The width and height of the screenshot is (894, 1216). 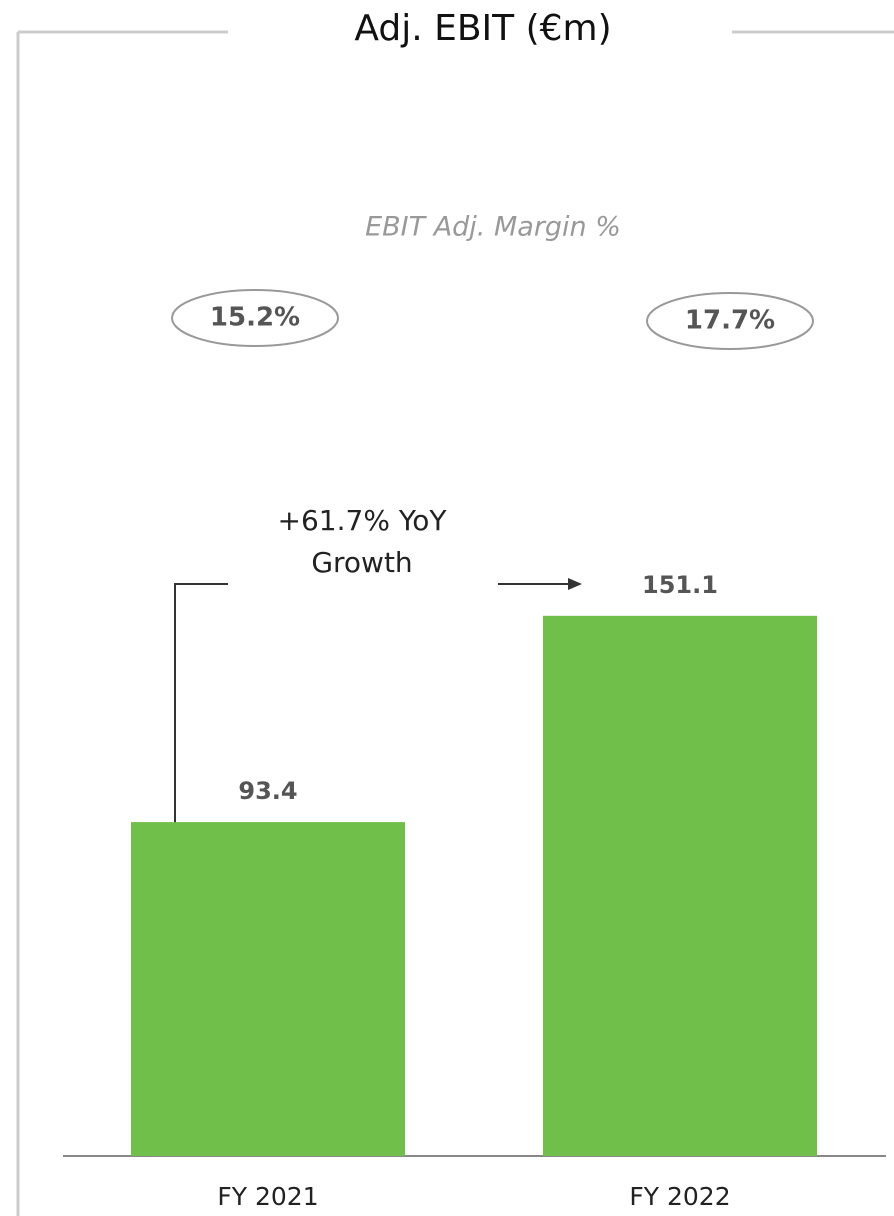 I want to click on chart-subtitle: EBIT Adj. Margin %, so click(x=493, y=227).